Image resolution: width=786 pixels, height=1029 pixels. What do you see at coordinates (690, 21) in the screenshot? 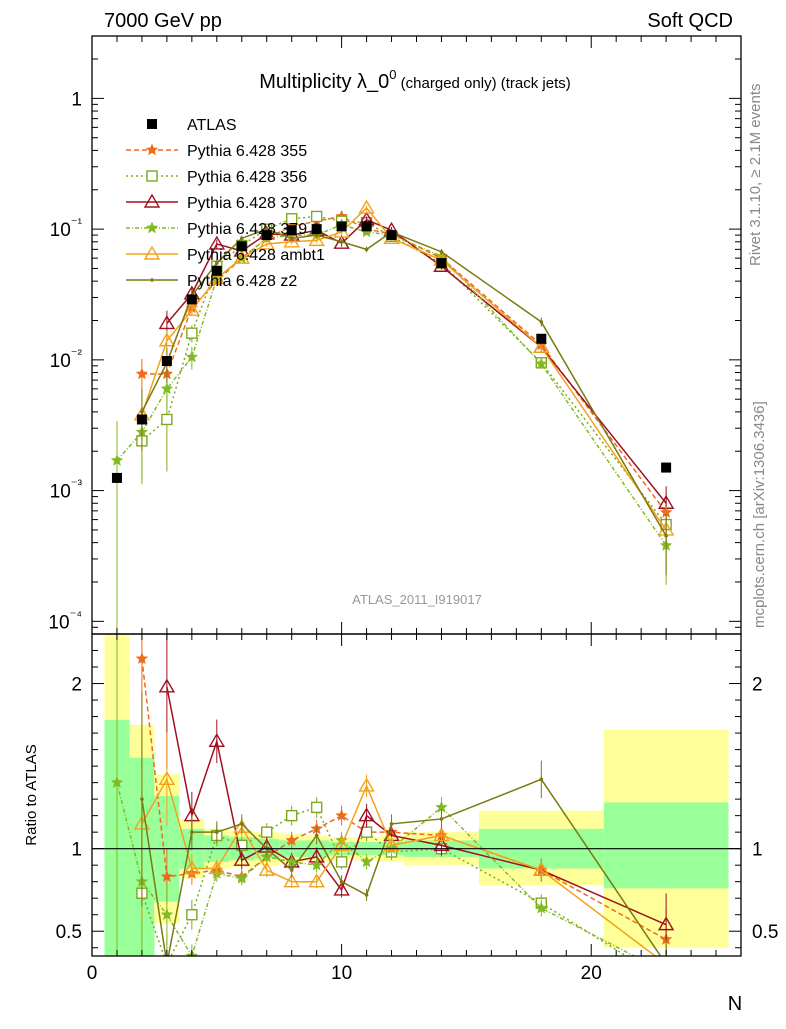
I see `header-right: Soft QCD` at bounding box center [690, 21].